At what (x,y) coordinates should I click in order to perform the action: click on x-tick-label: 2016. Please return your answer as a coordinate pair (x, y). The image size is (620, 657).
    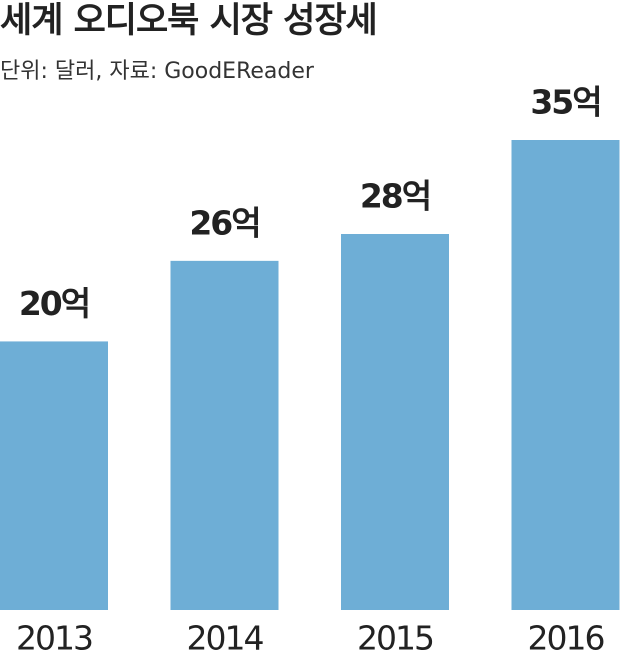
    Looking at the image, I should click on (566, 638).